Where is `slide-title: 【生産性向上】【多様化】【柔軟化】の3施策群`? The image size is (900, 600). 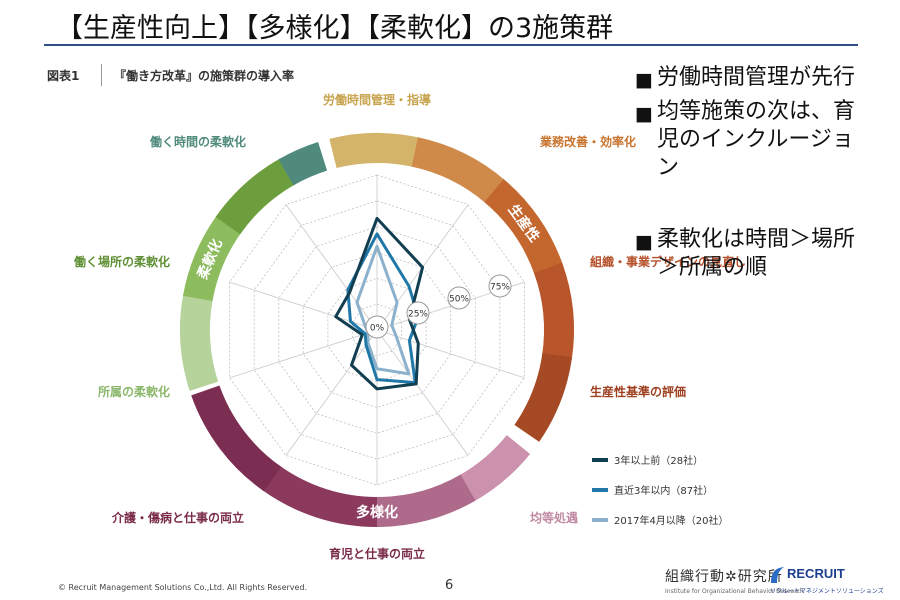
slide-title: 【生産性向上】【多様化】【柔軟化】の3施策群 is located at coordinates (335, 28).